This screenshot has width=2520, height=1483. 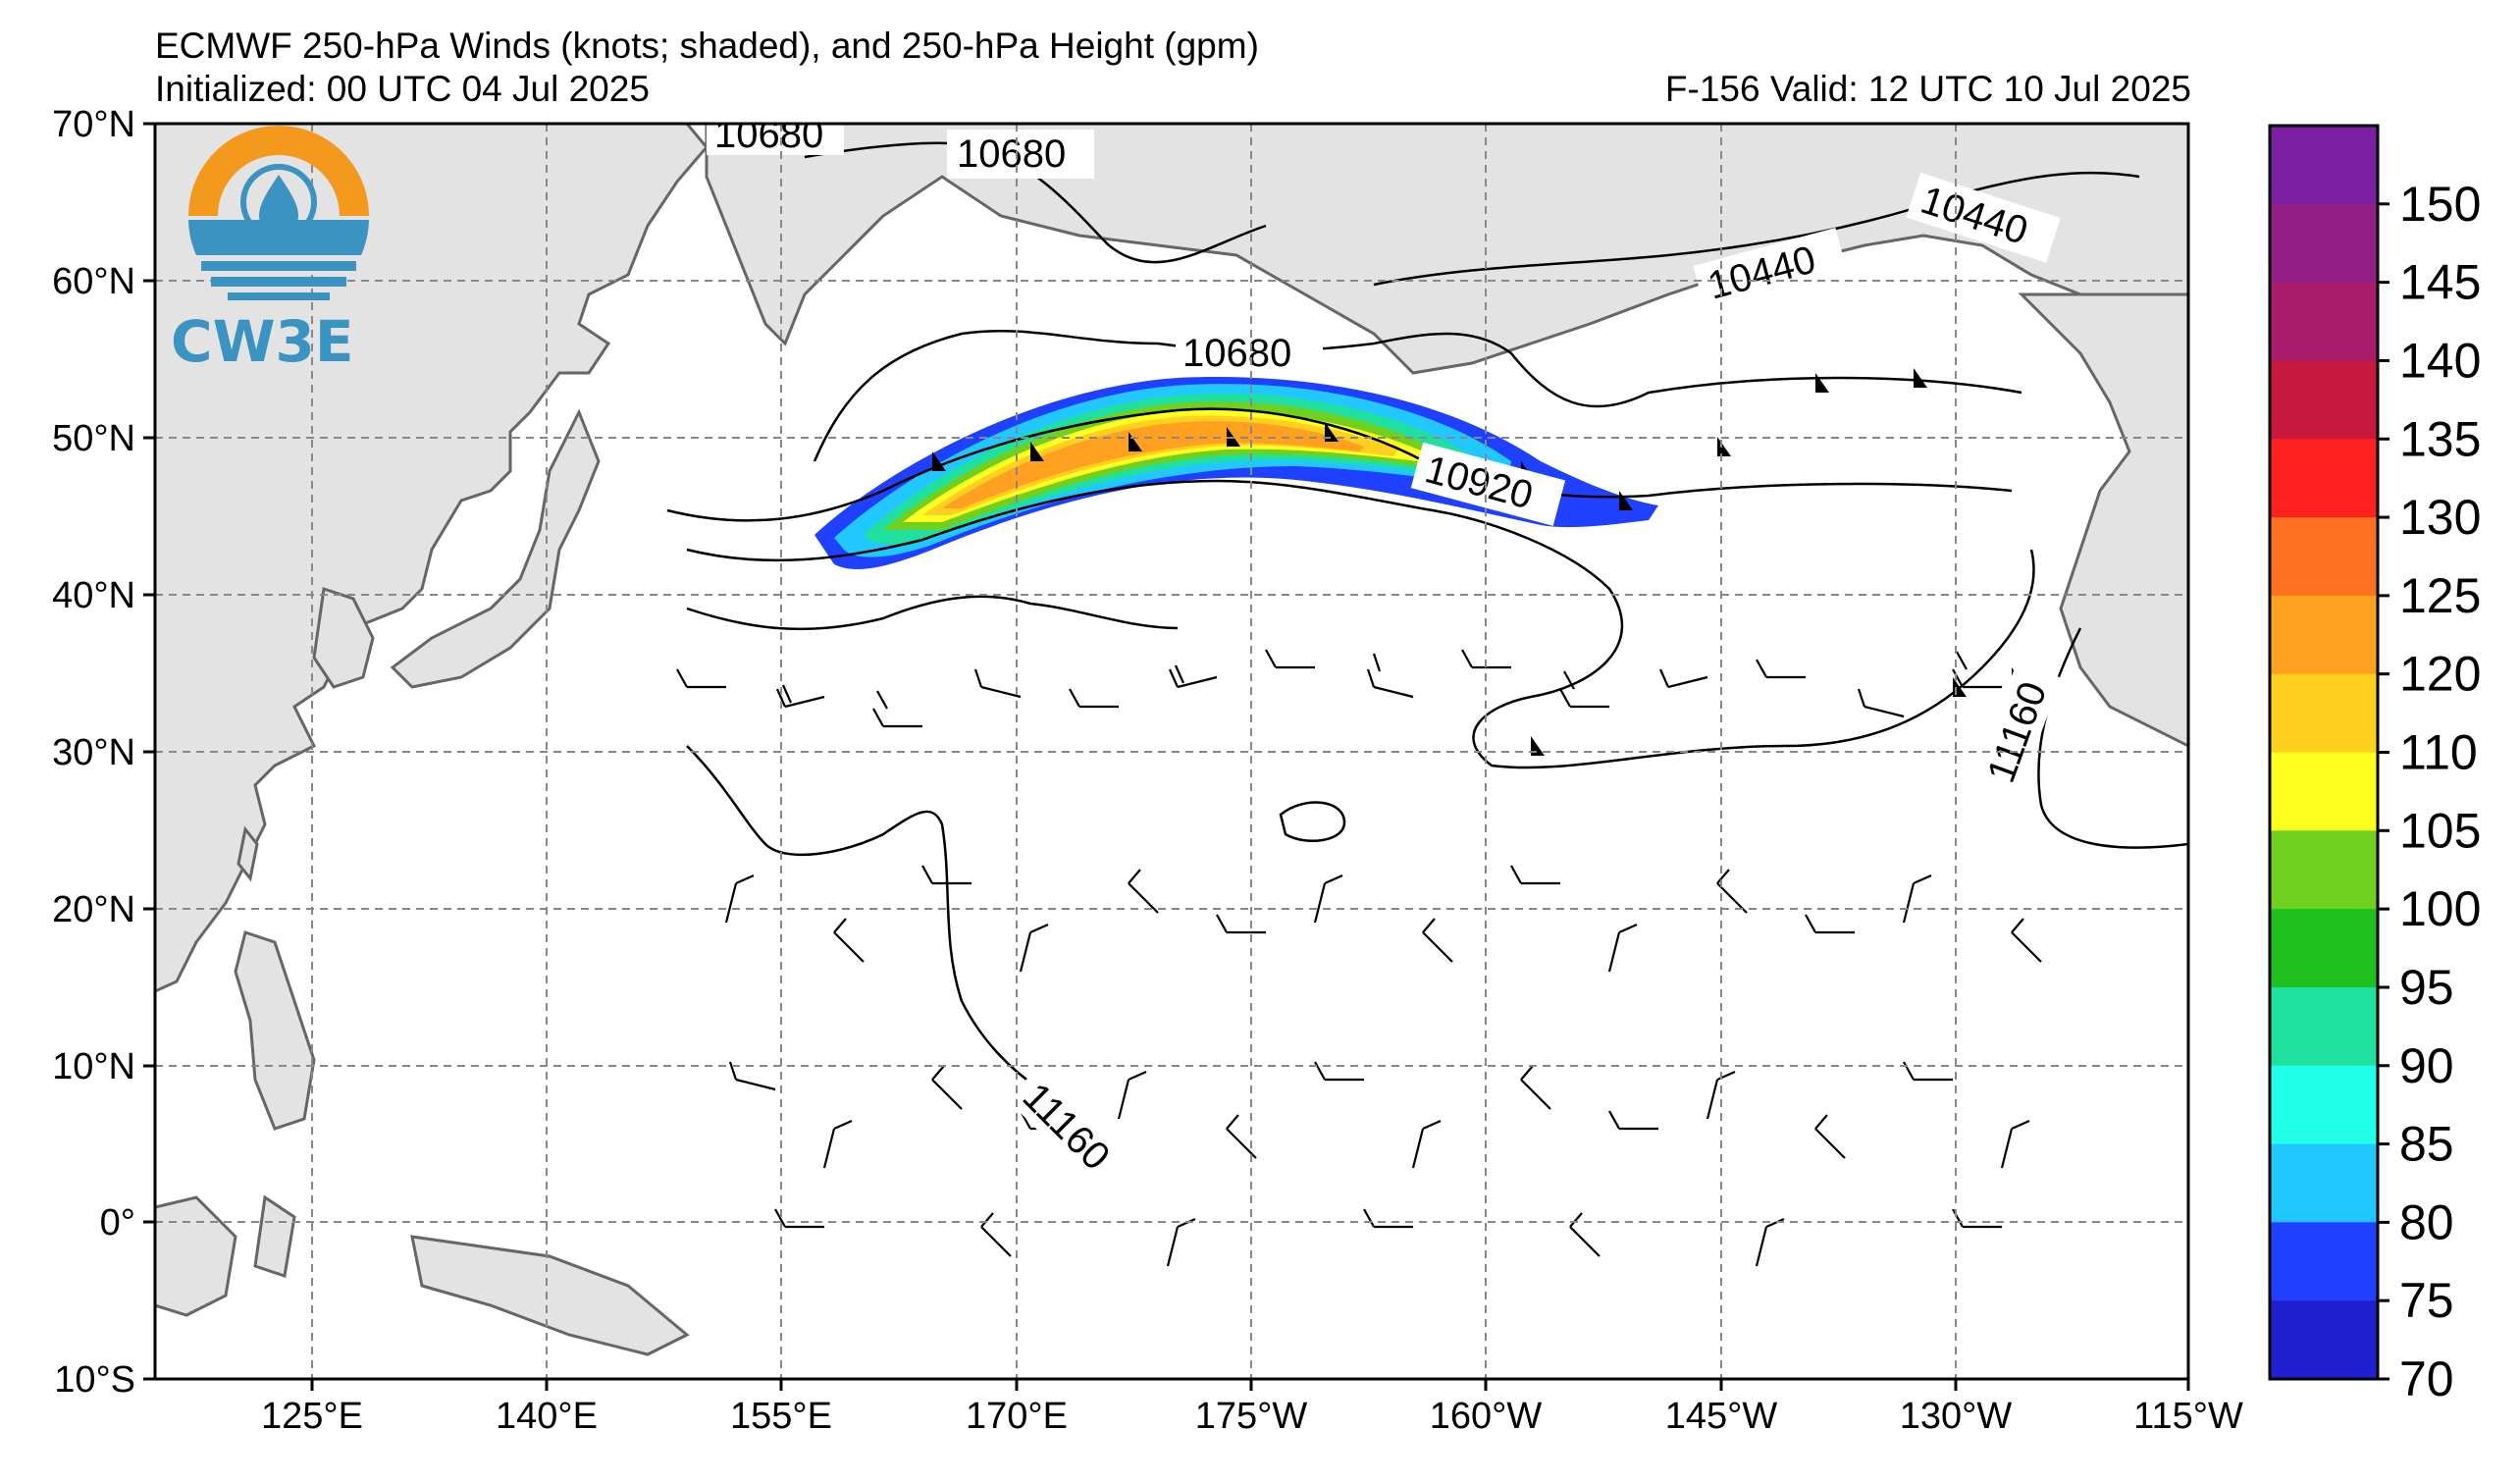 I want to click on colorbar-label: 100, so click(x=2440, y=908).